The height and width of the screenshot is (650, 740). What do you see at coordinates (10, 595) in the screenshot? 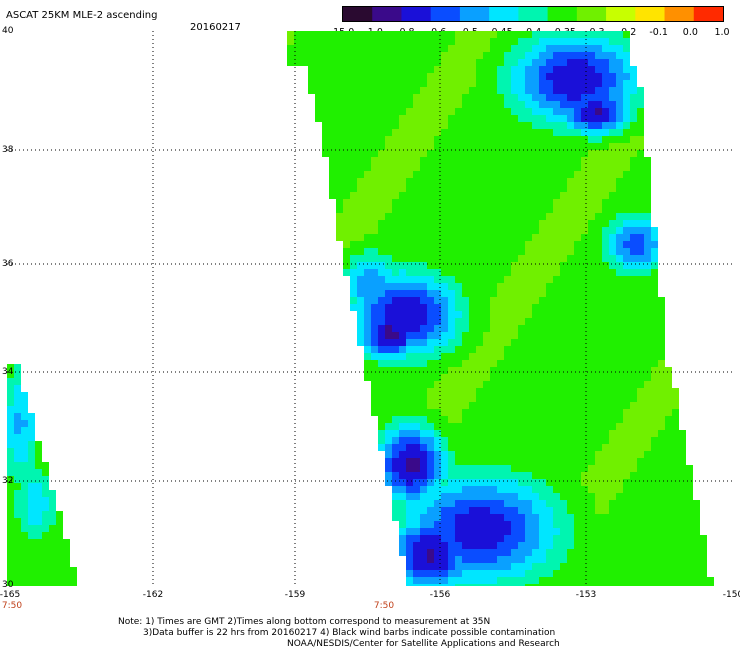
I see `x-tick-label: -165` at bounding box center [10, 595].